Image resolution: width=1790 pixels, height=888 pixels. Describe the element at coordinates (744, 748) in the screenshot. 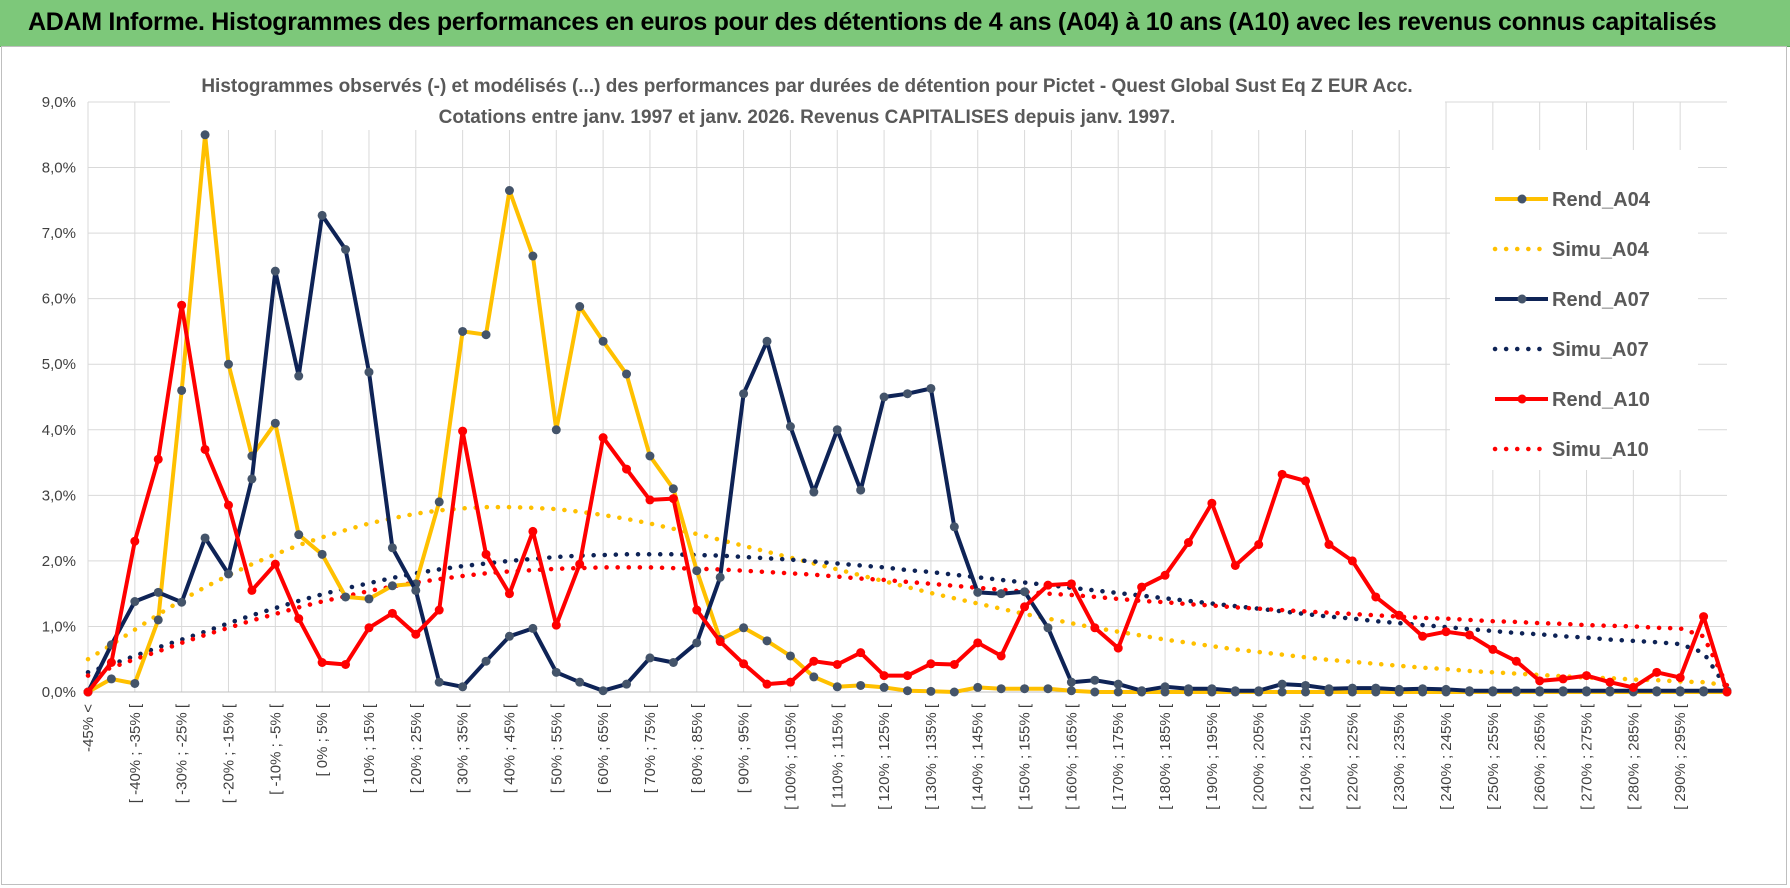

I see `x-tick-label: [ 90% ; 95% [` at that location.